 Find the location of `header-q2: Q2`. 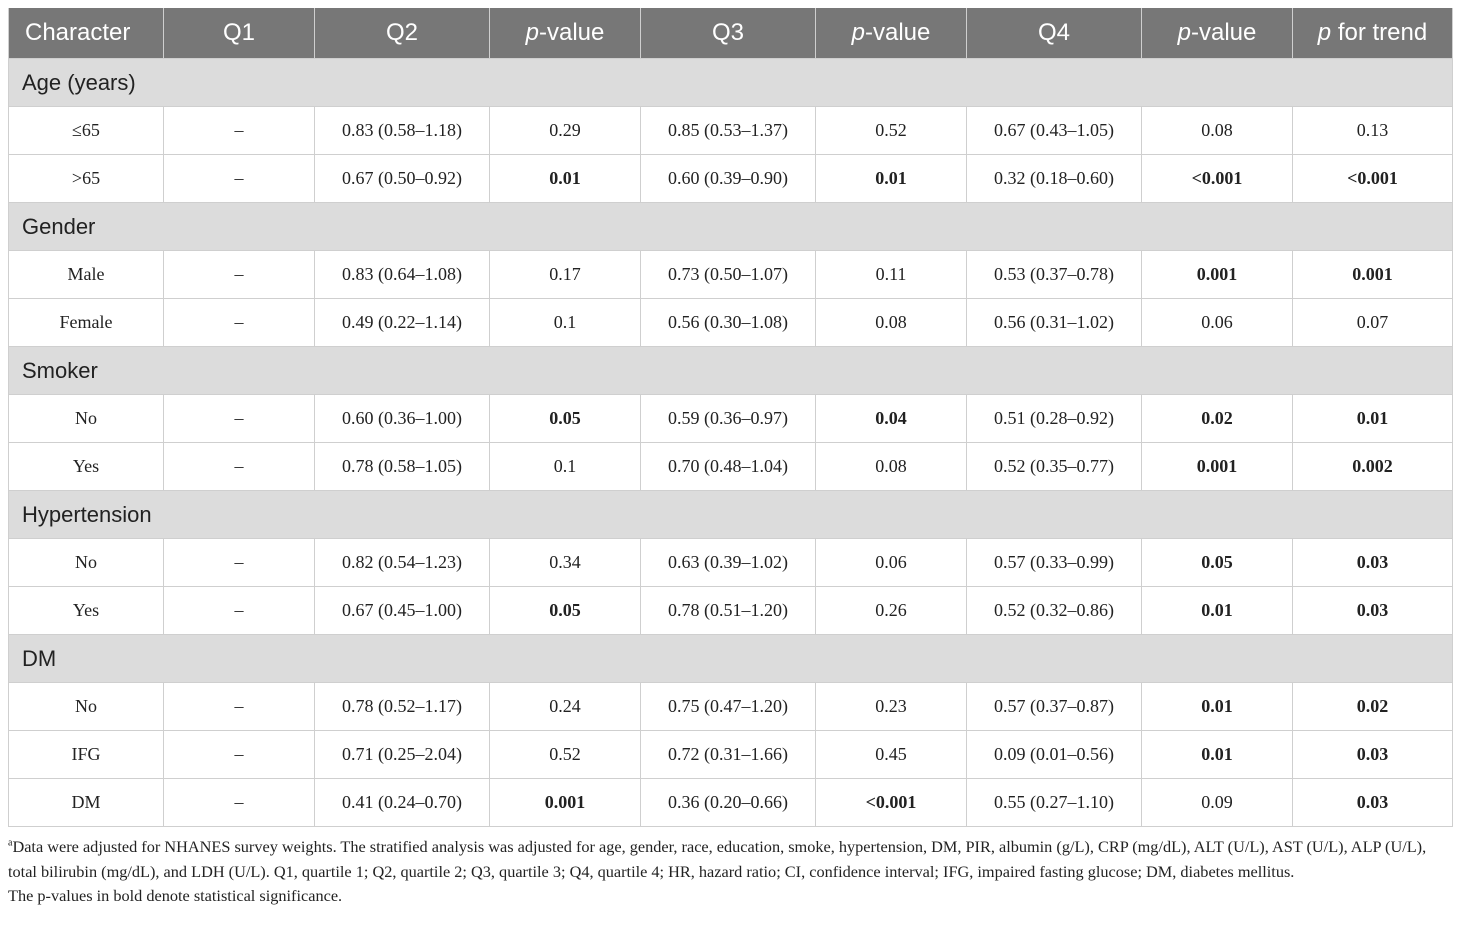

header-q2: Q2 is located at coordinates (402, 33).